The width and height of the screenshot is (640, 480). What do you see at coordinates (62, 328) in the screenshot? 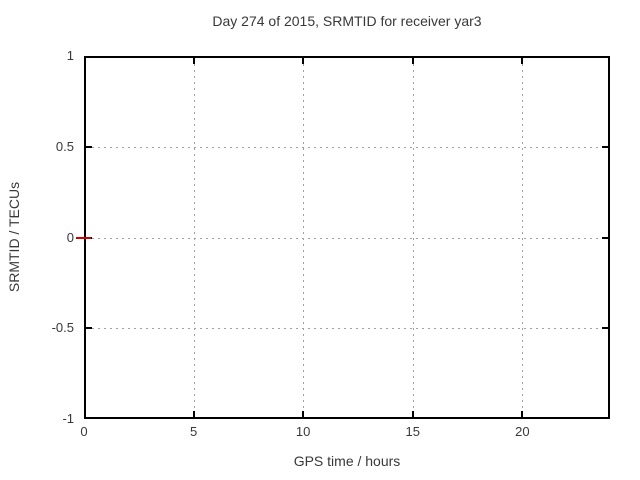
I see `y-tick-label: -0.5` at bounding box center [62, 328].